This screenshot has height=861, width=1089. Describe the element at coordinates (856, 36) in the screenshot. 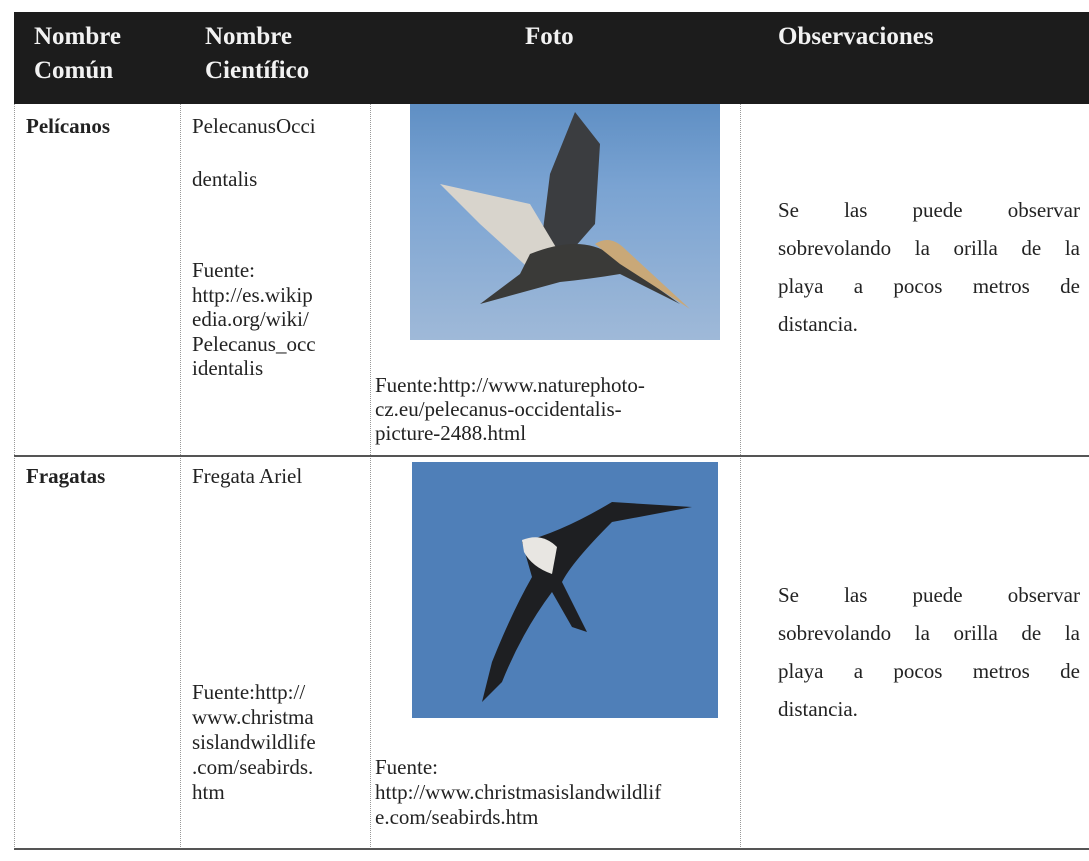

I see `header-cell: Observaciones` at that location.